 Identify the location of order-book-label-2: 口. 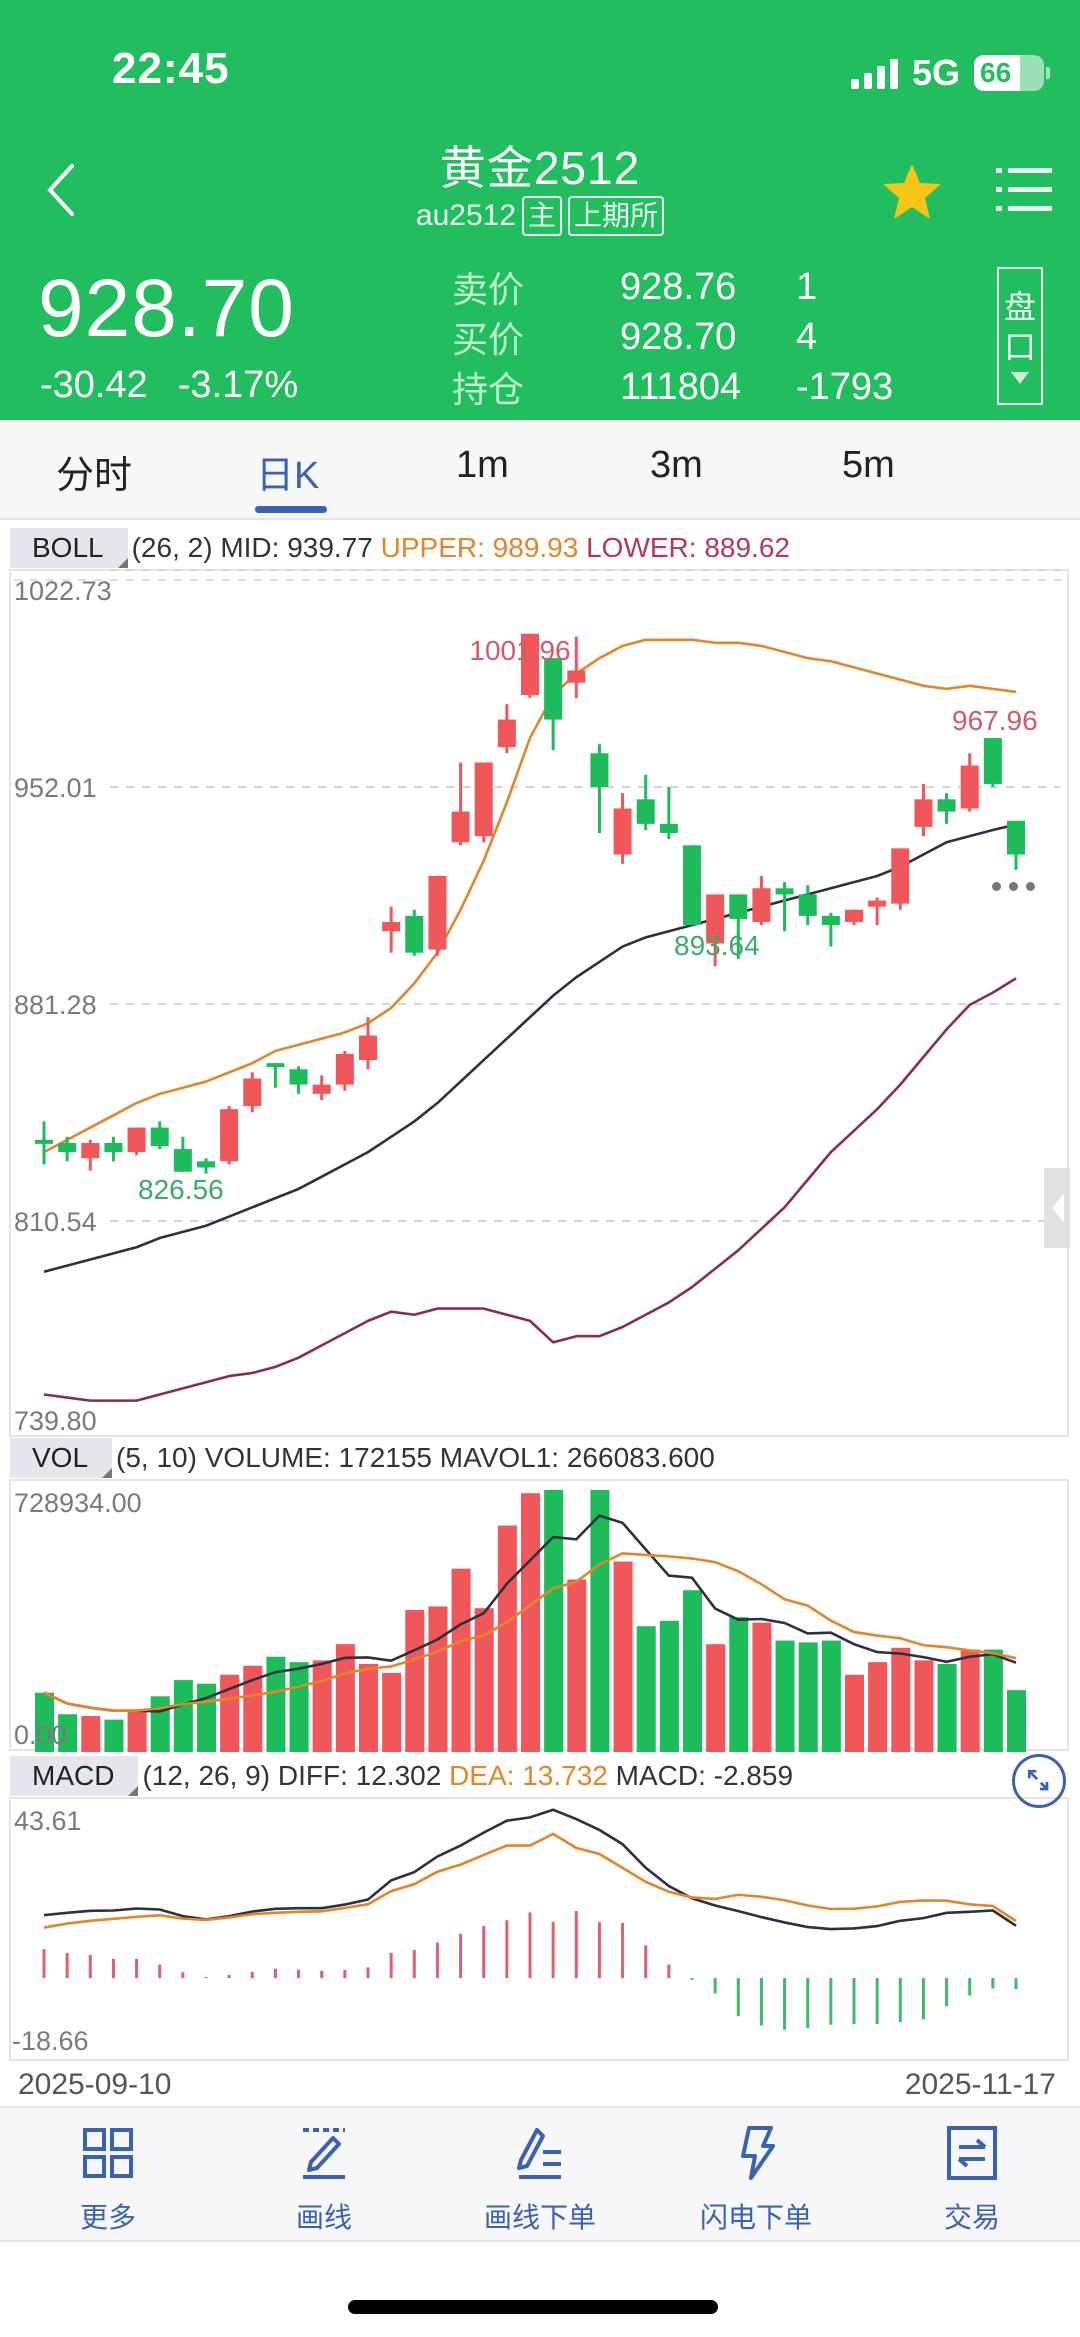
(1019, 347).